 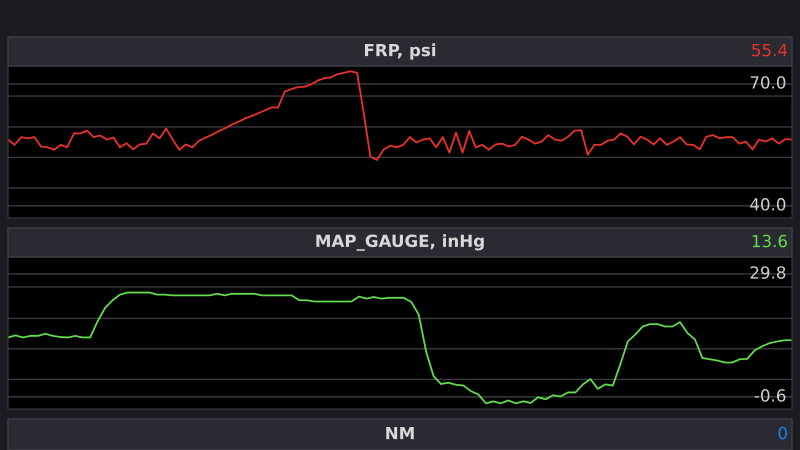 I want to click on text: NM, so click(x=400, y=433).